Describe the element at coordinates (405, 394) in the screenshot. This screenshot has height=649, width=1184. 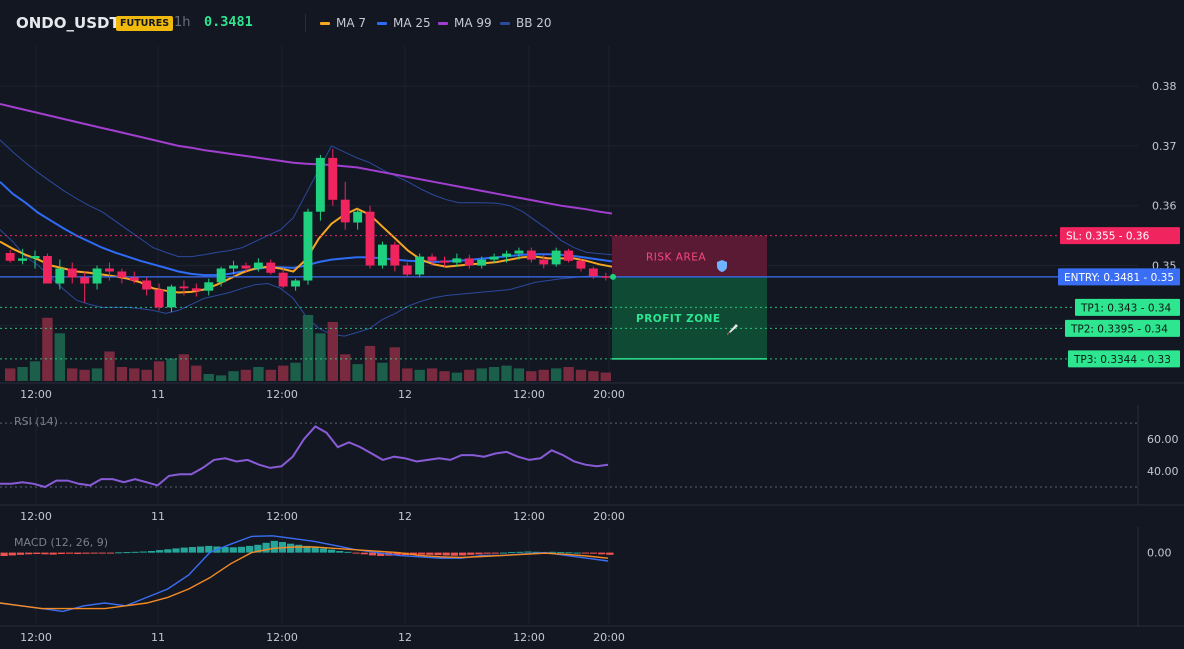
I see `time-axis-label: 12` at that location.